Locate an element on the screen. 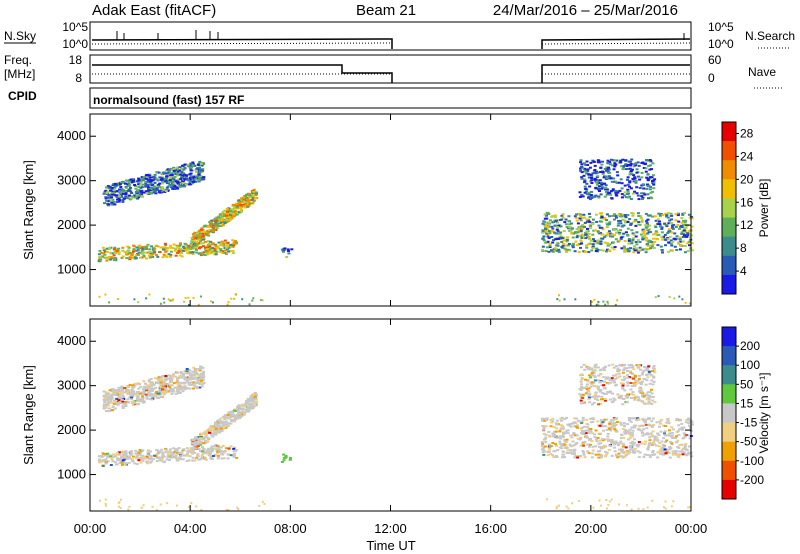 This screenshot has width=800, height=554. x-tick-label: 00:00 is located at coordinates (691, 528).